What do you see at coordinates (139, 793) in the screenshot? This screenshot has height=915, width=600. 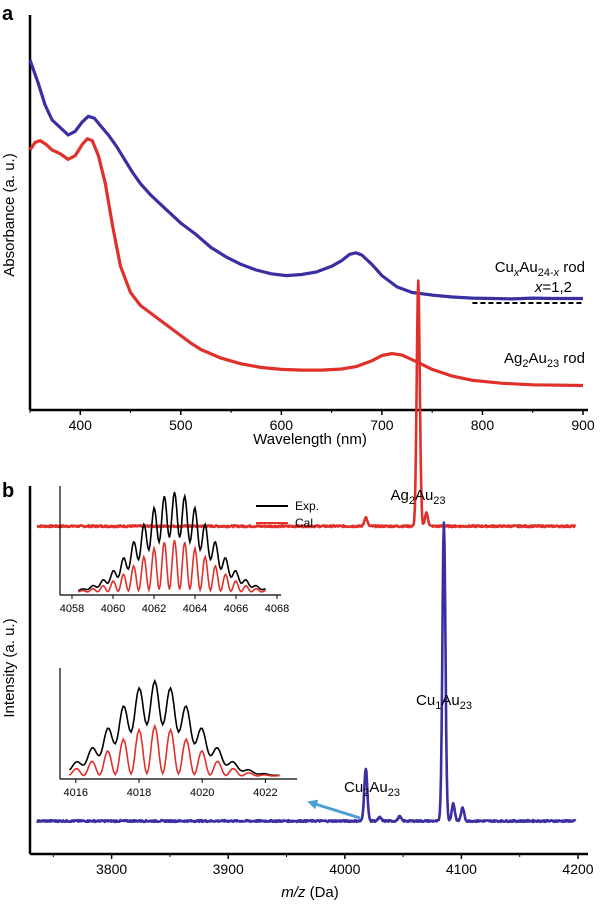 I see `inset-x-tick-label: 4018` at bounding box center [139, 793].